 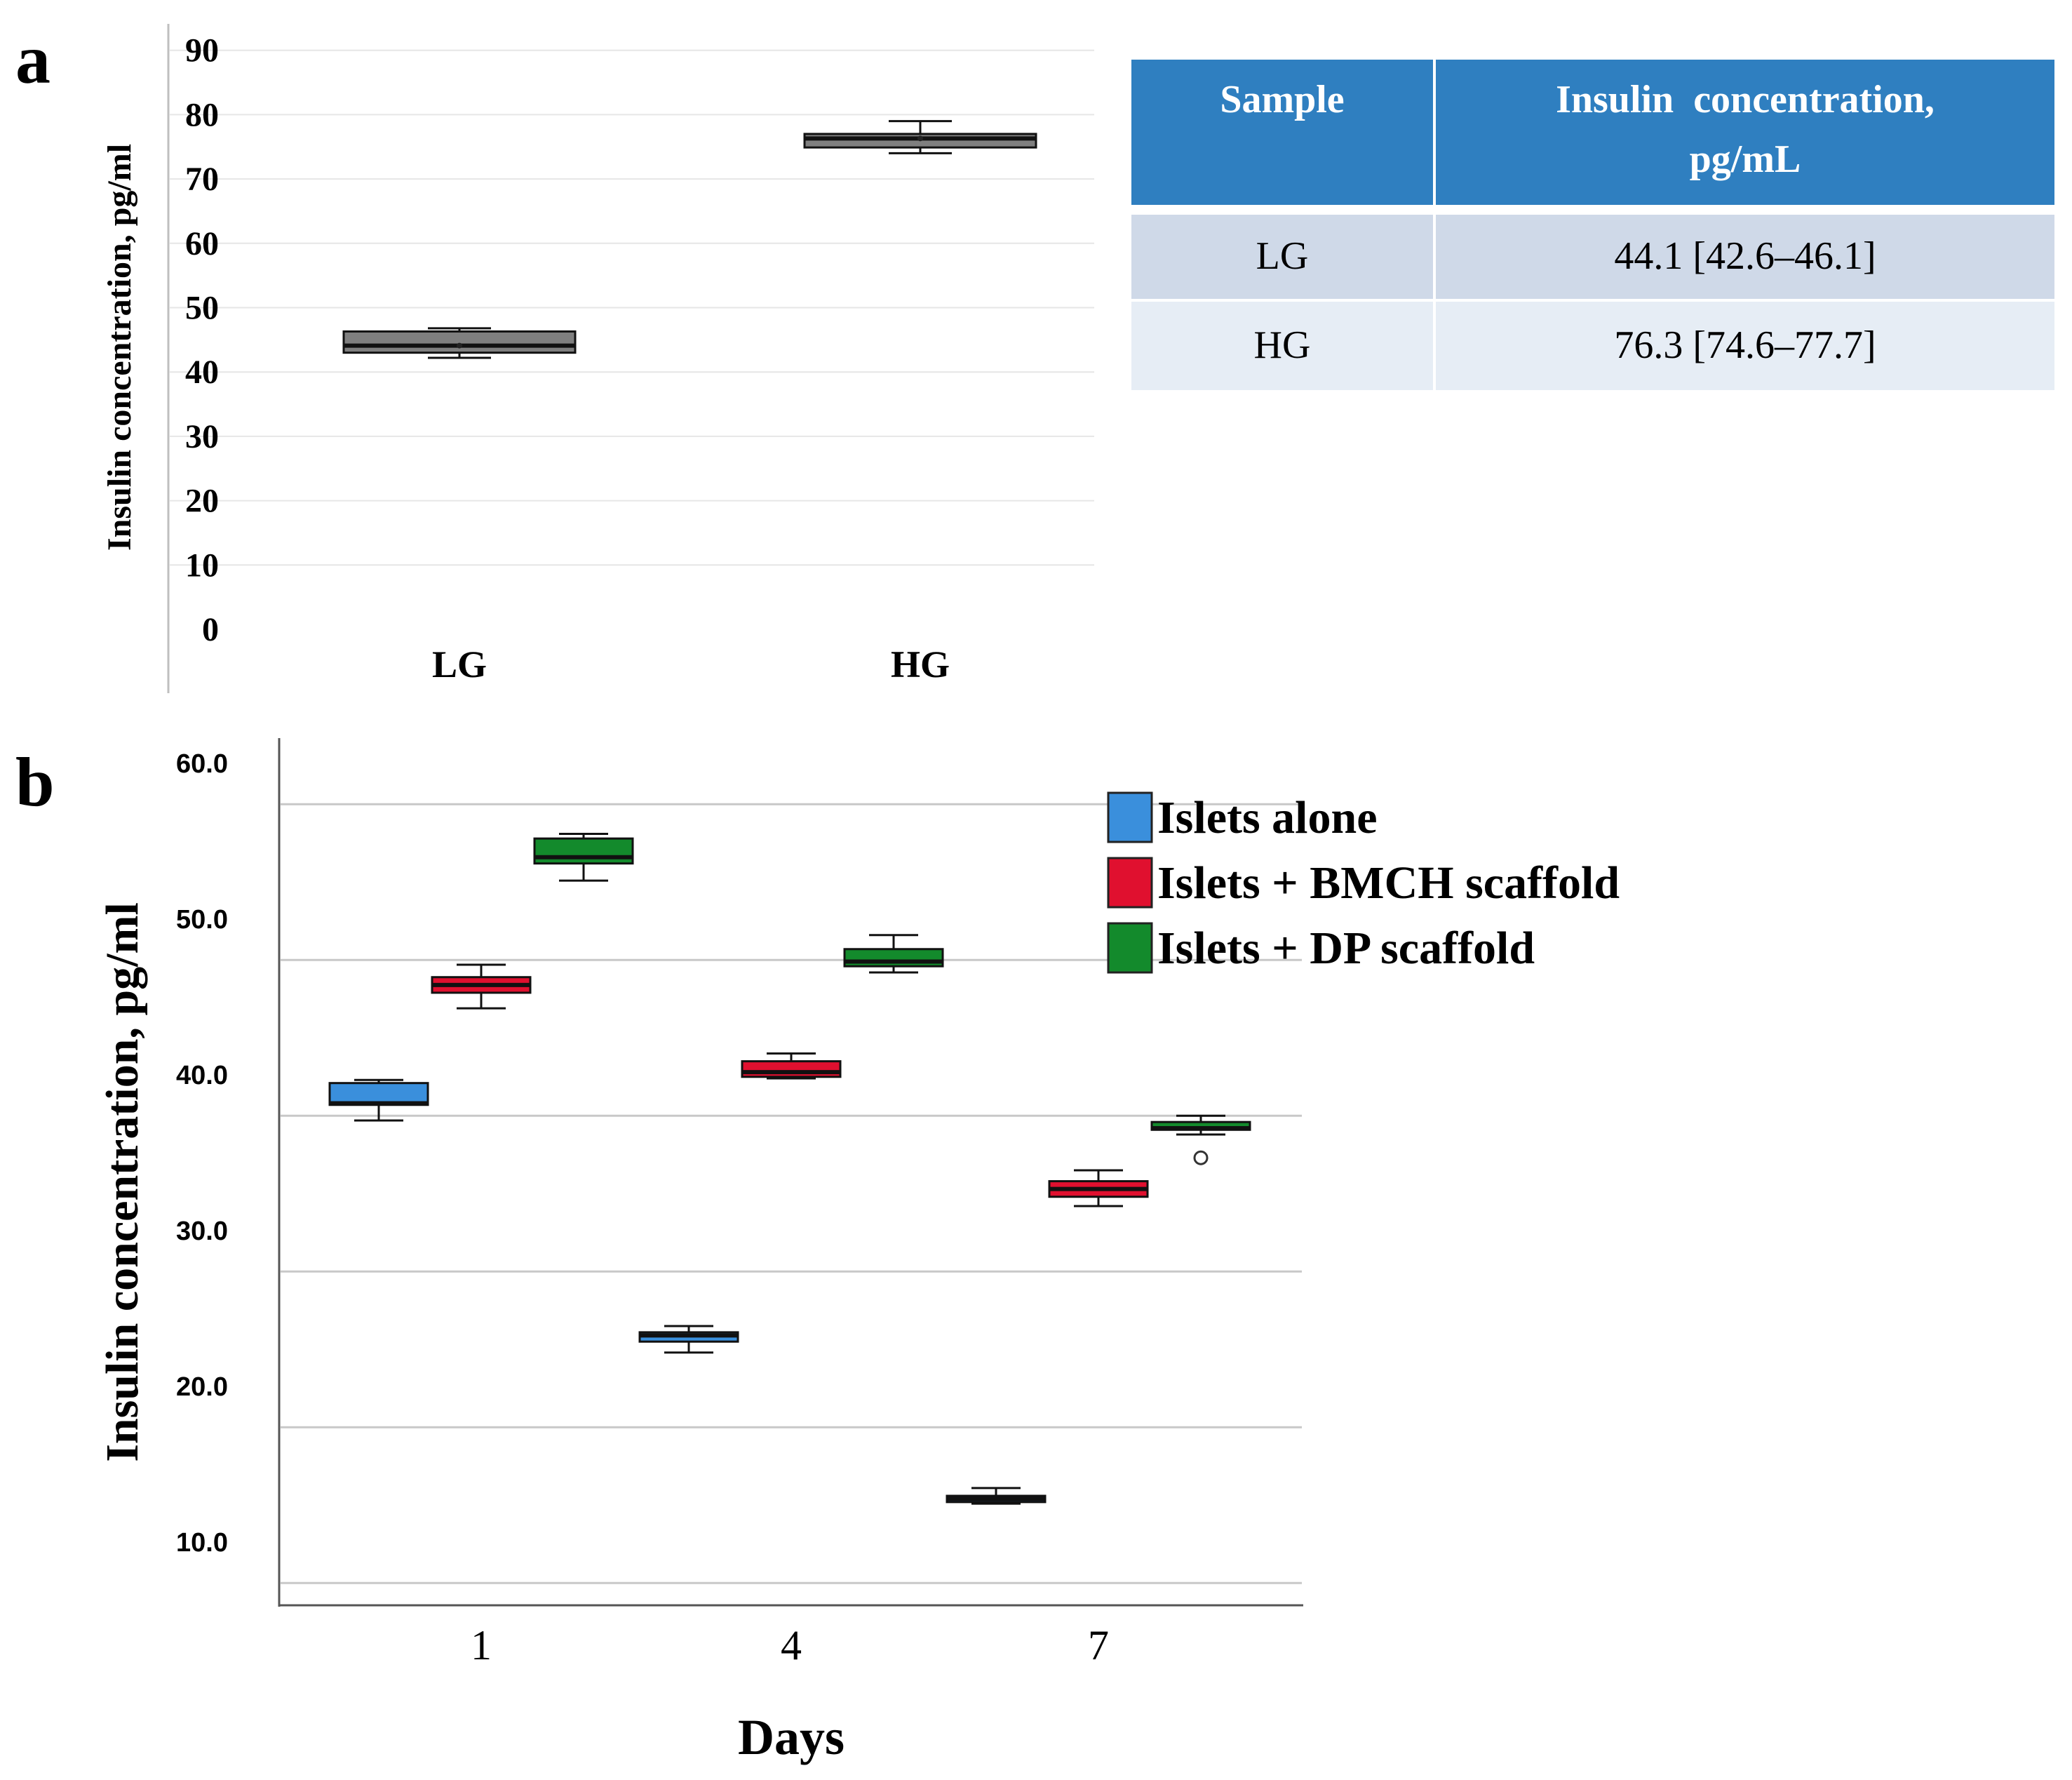 What do you see at coordinates (202, 243) in the screenshot?
I see `panel-a-y-tick-60: 60` at bounding box center [202, 243].